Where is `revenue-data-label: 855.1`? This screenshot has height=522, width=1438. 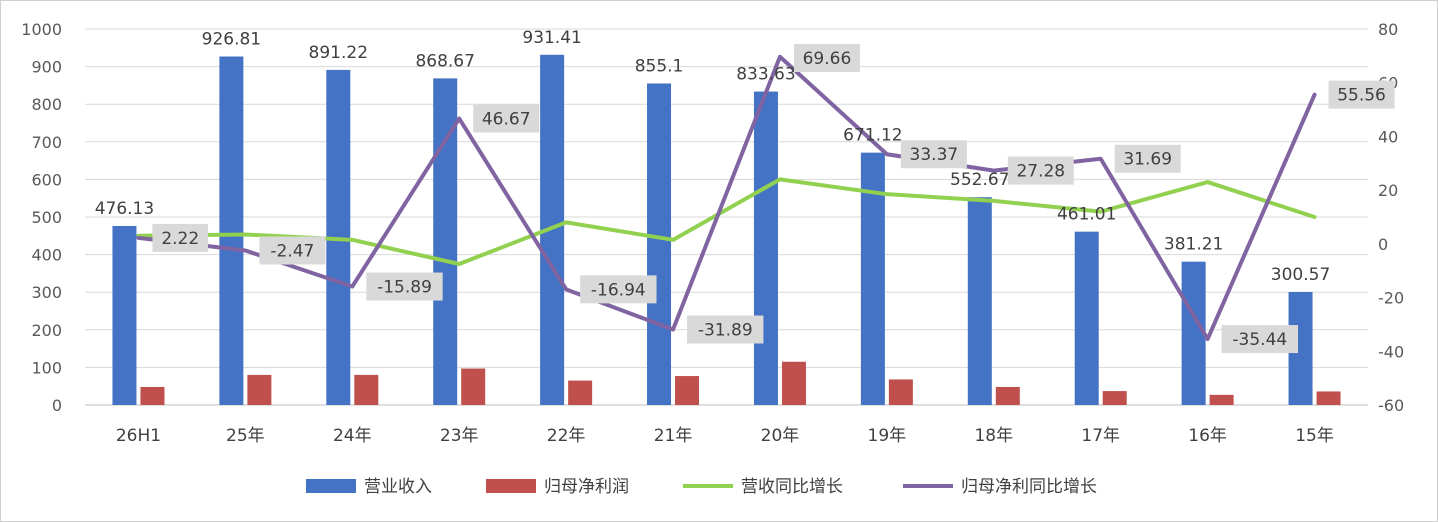
revenue-data-label: 855.1 is located at coordinates (659, 66).